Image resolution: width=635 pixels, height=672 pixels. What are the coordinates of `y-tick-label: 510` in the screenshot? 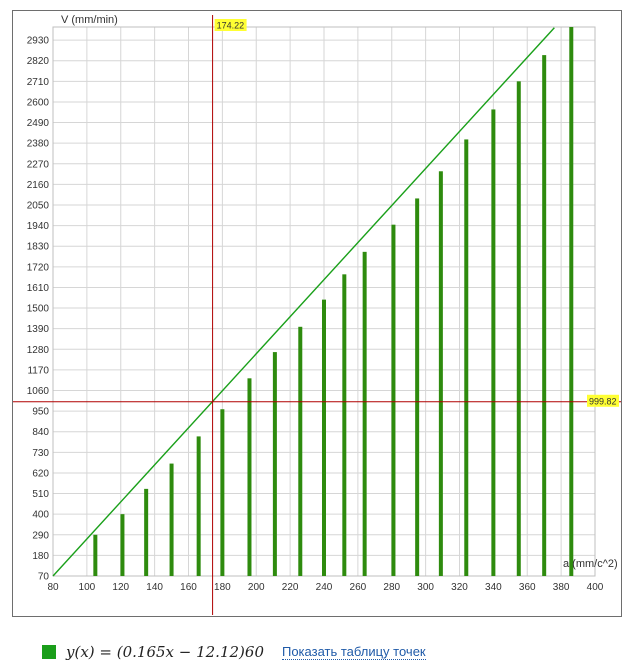 It's located at (40, 494).